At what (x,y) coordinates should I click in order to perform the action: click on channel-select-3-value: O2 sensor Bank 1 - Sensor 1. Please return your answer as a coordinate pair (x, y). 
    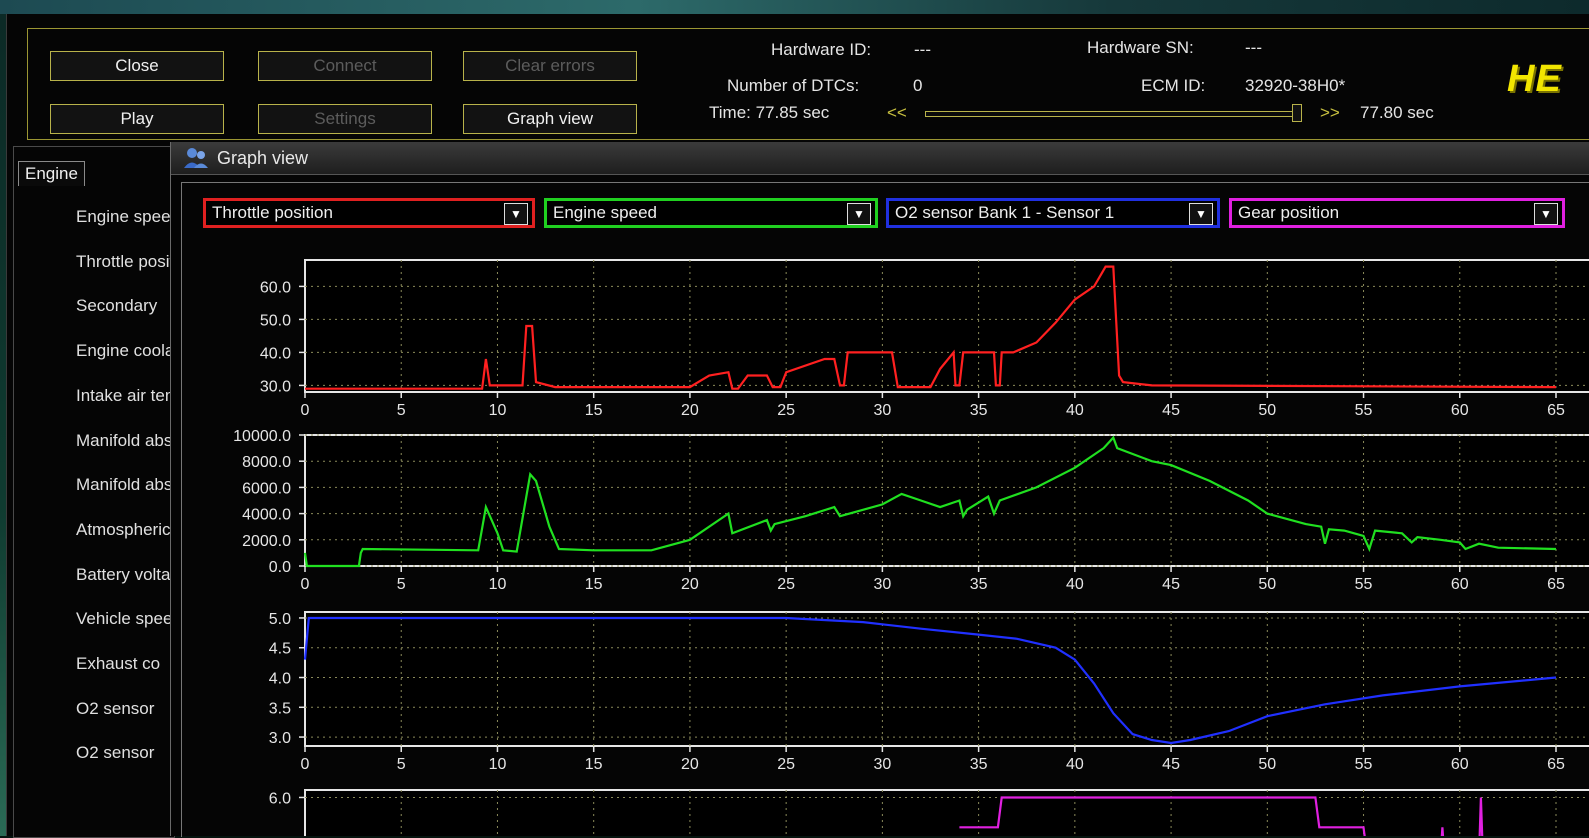
    Looking at the image, I should click on (1005, 212).